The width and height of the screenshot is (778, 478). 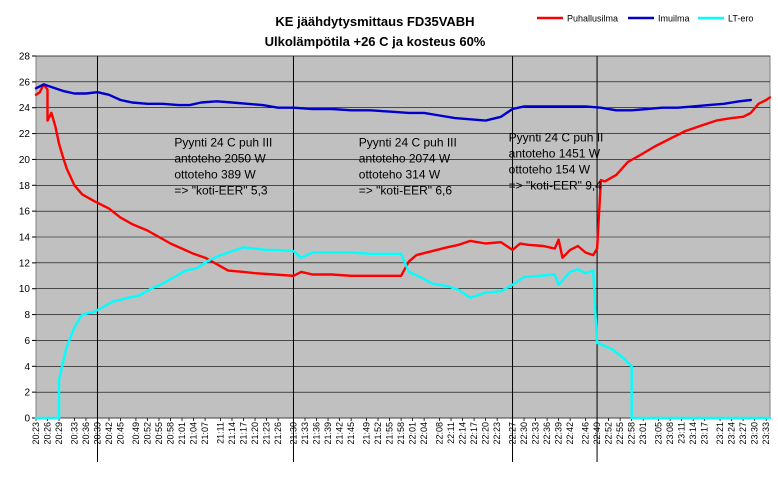 I want to click on x-tick-label-22: 21:33, so click(x=305, y=433).